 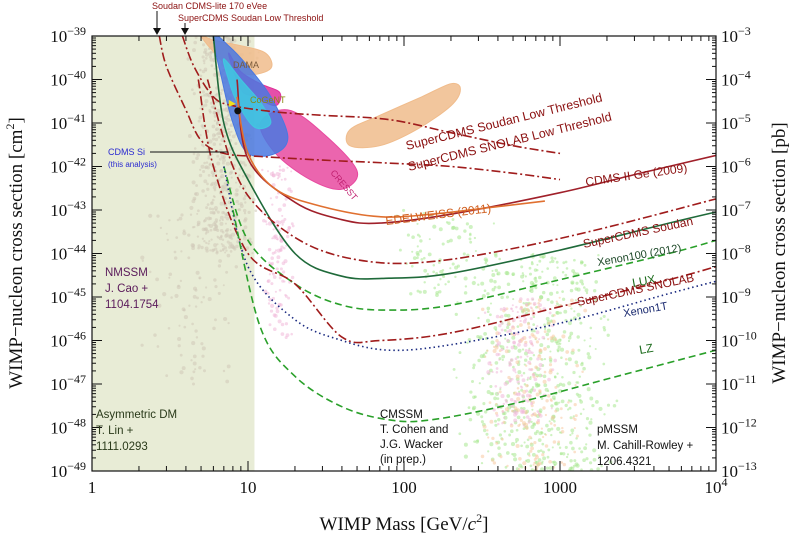 I want to click on label-dama: DAMA, so click(x=246, y=65).